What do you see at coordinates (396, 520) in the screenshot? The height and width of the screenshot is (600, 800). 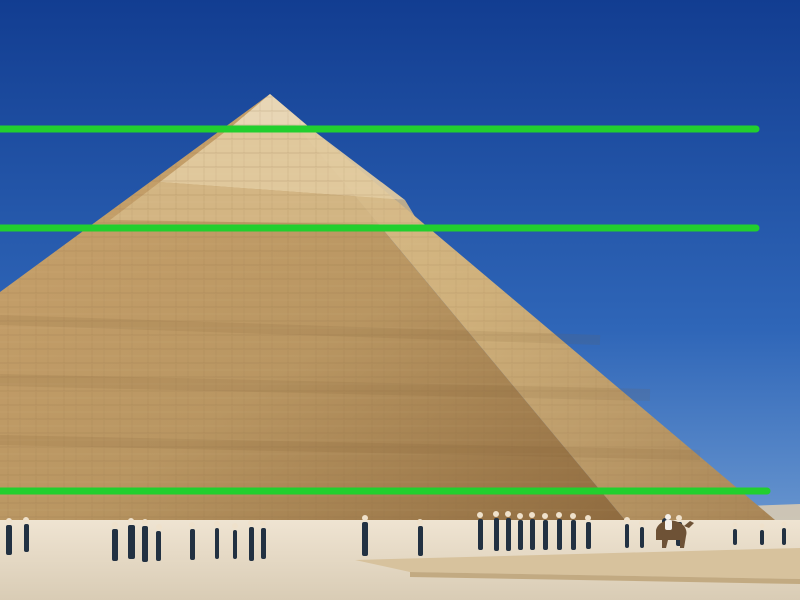 I see `crowd-heads` at bounding box center [396, 520].